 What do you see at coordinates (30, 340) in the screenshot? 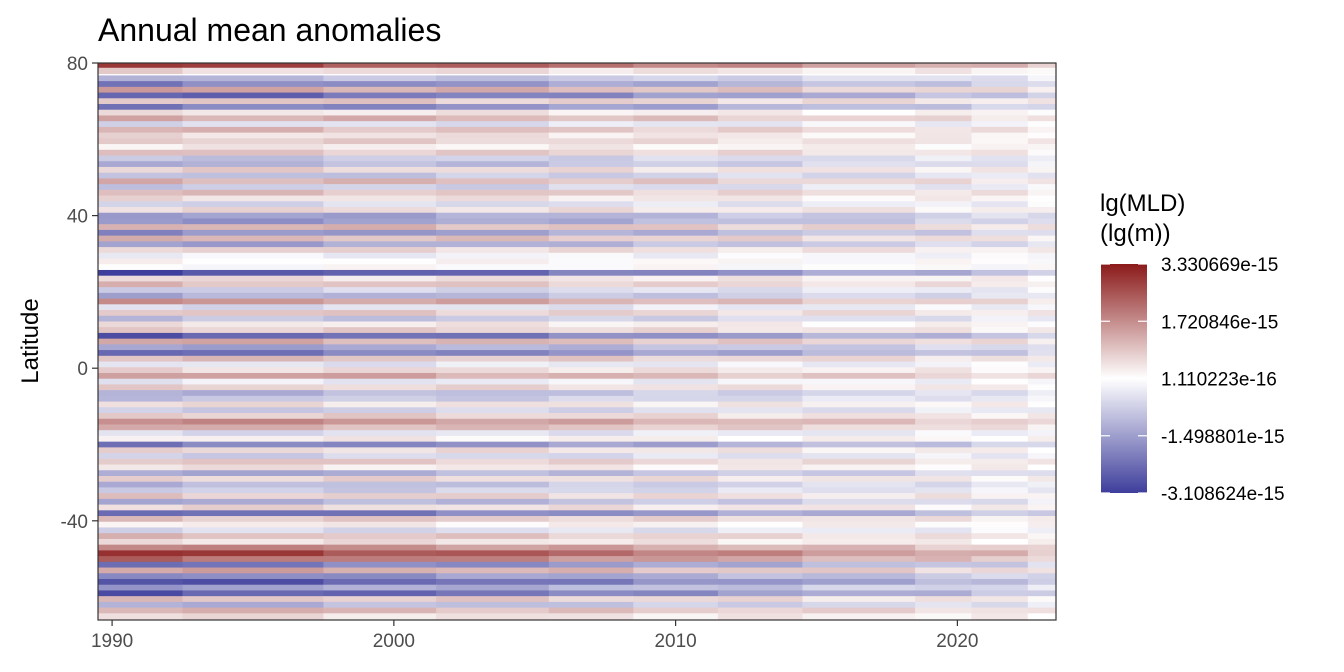
I see `y-axis-title: Latitude` at bounding box center [30, 340].